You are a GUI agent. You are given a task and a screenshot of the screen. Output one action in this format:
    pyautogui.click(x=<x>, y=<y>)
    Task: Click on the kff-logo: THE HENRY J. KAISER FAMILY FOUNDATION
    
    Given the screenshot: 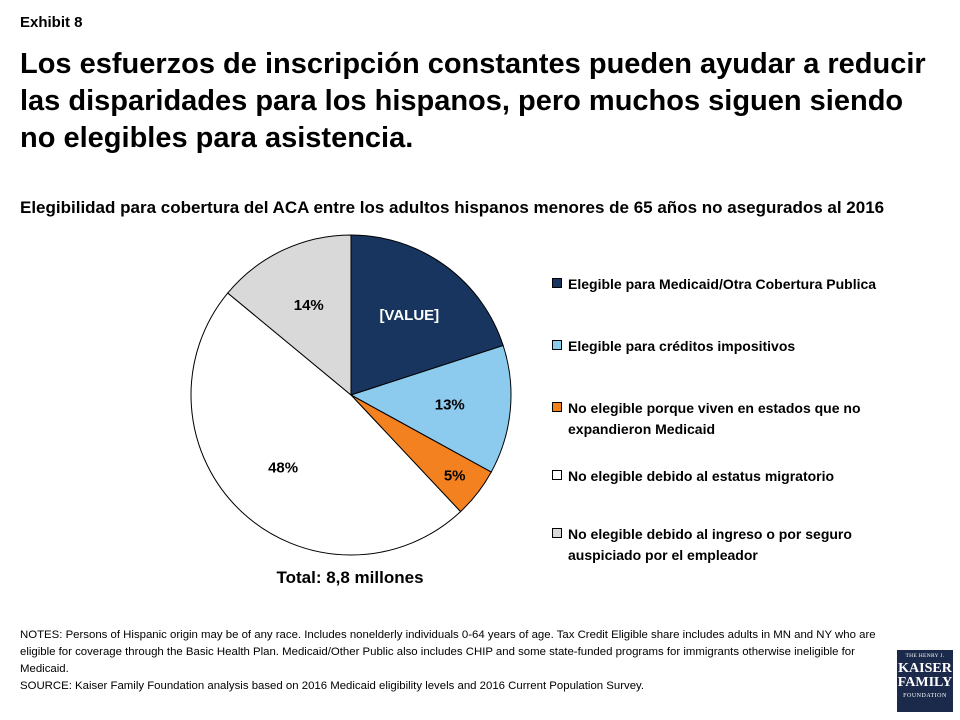 What is the action you would take?
    pyautogui.click(x=925, y=681)
    